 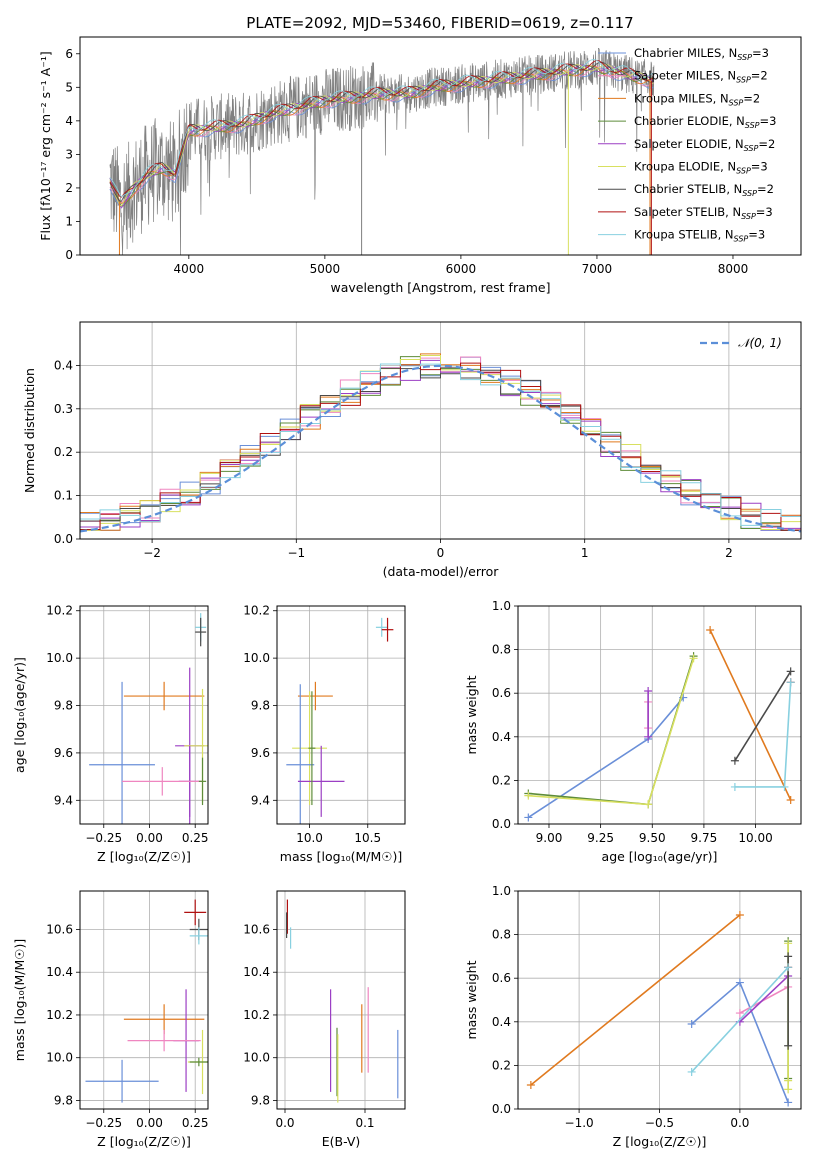 I want to click on plot-area-age_vs_Z, so click(x=148, y=718).